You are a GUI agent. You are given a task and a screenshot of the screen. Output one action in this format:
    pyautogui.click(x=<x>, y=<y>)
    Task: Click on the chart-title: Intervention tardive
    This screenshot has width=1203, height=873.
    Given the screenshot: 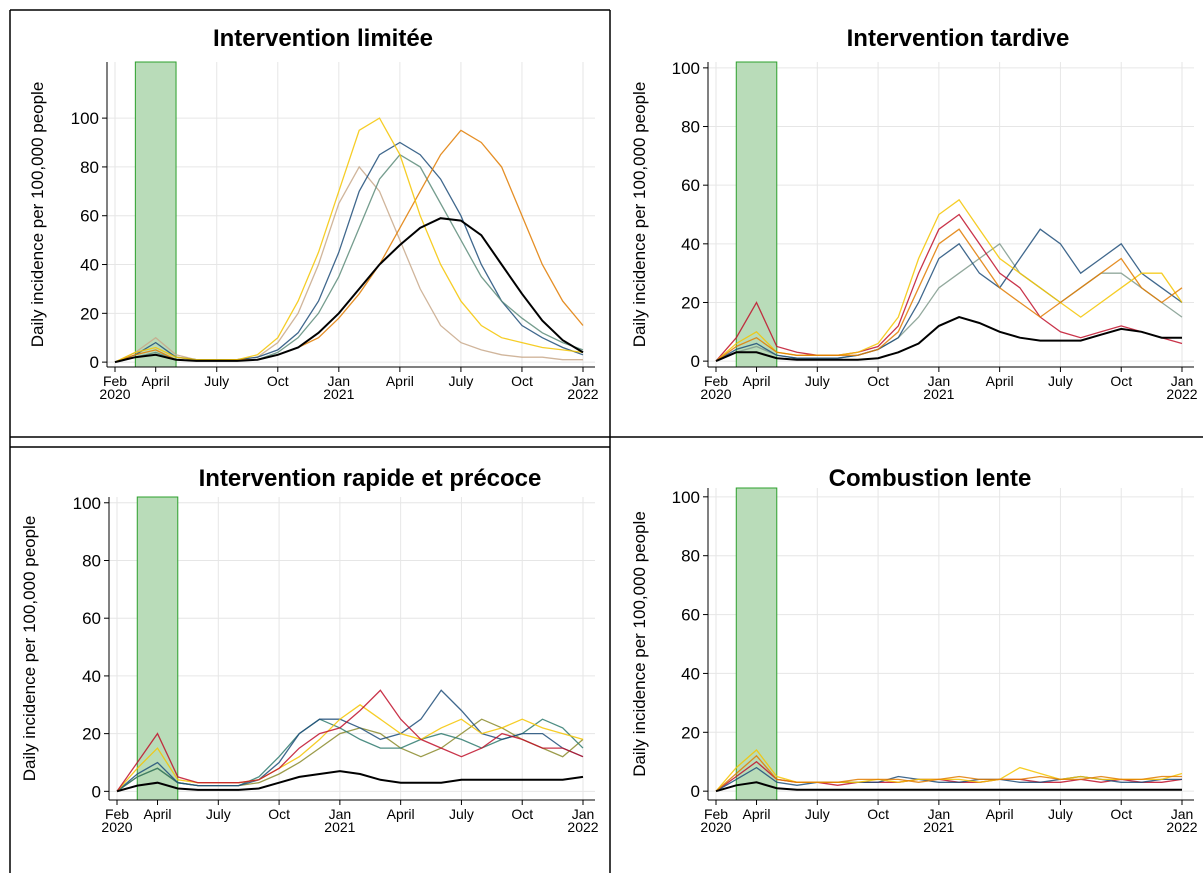 What is the action you would take?
    pyautogui.click(x=958, y=38)
    